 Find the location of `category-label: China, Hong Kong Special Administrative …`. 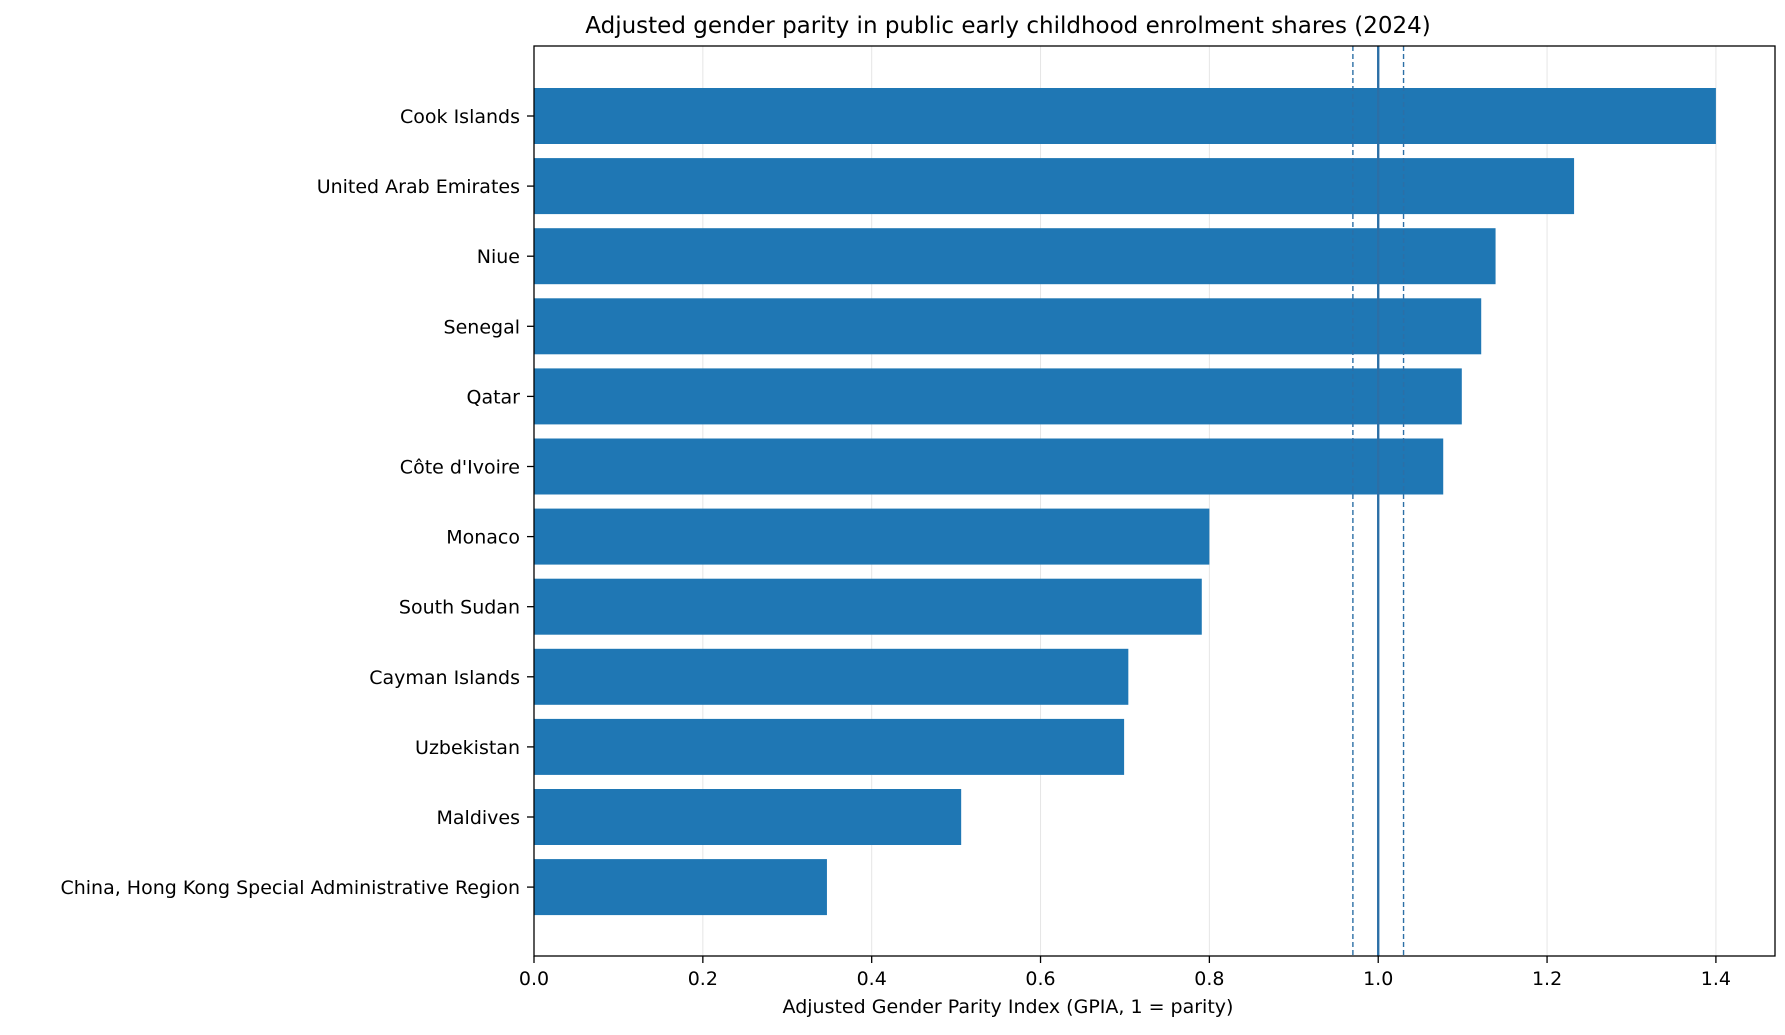

category-label: China, Hong Kong Special Administrative … is located at coordinates (290, 888).